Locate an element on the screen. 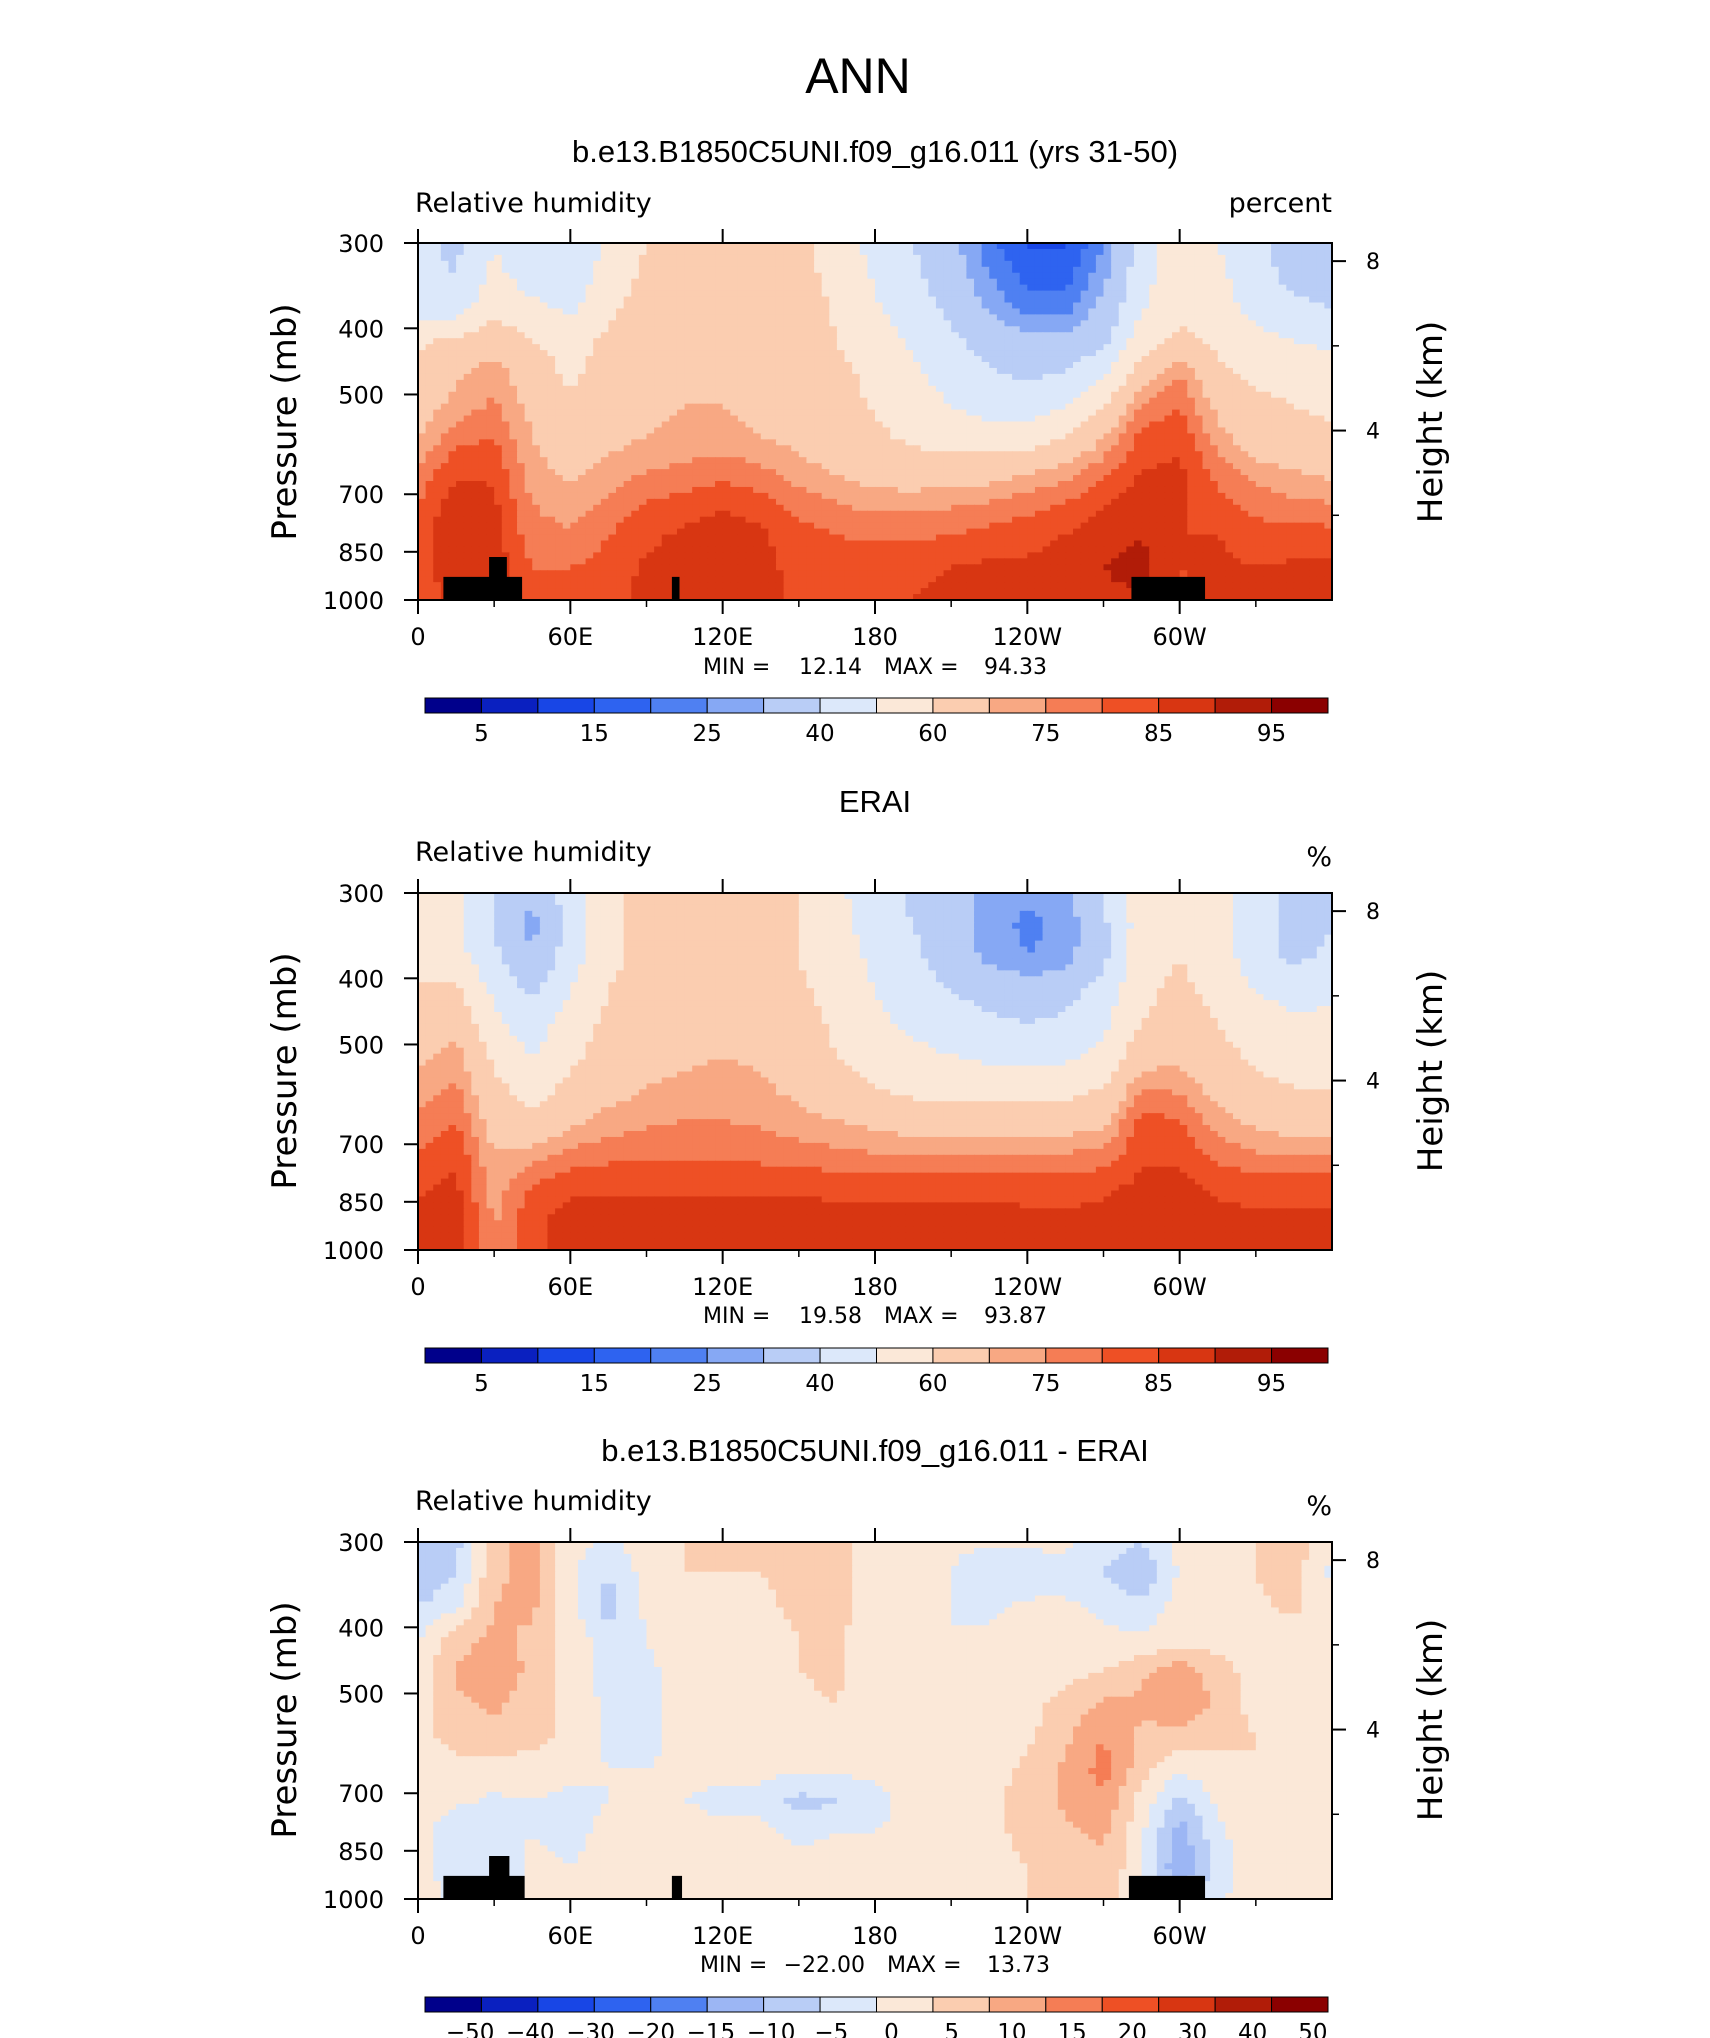  min-label: MIN = is located at coordinates (736, 667).